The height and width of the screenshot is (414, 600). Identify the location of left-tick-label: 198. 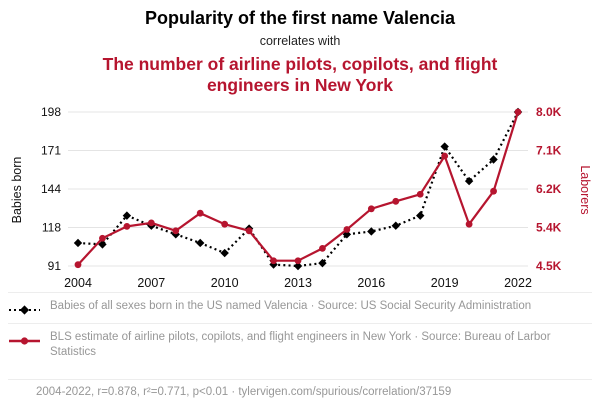
(51, 112).